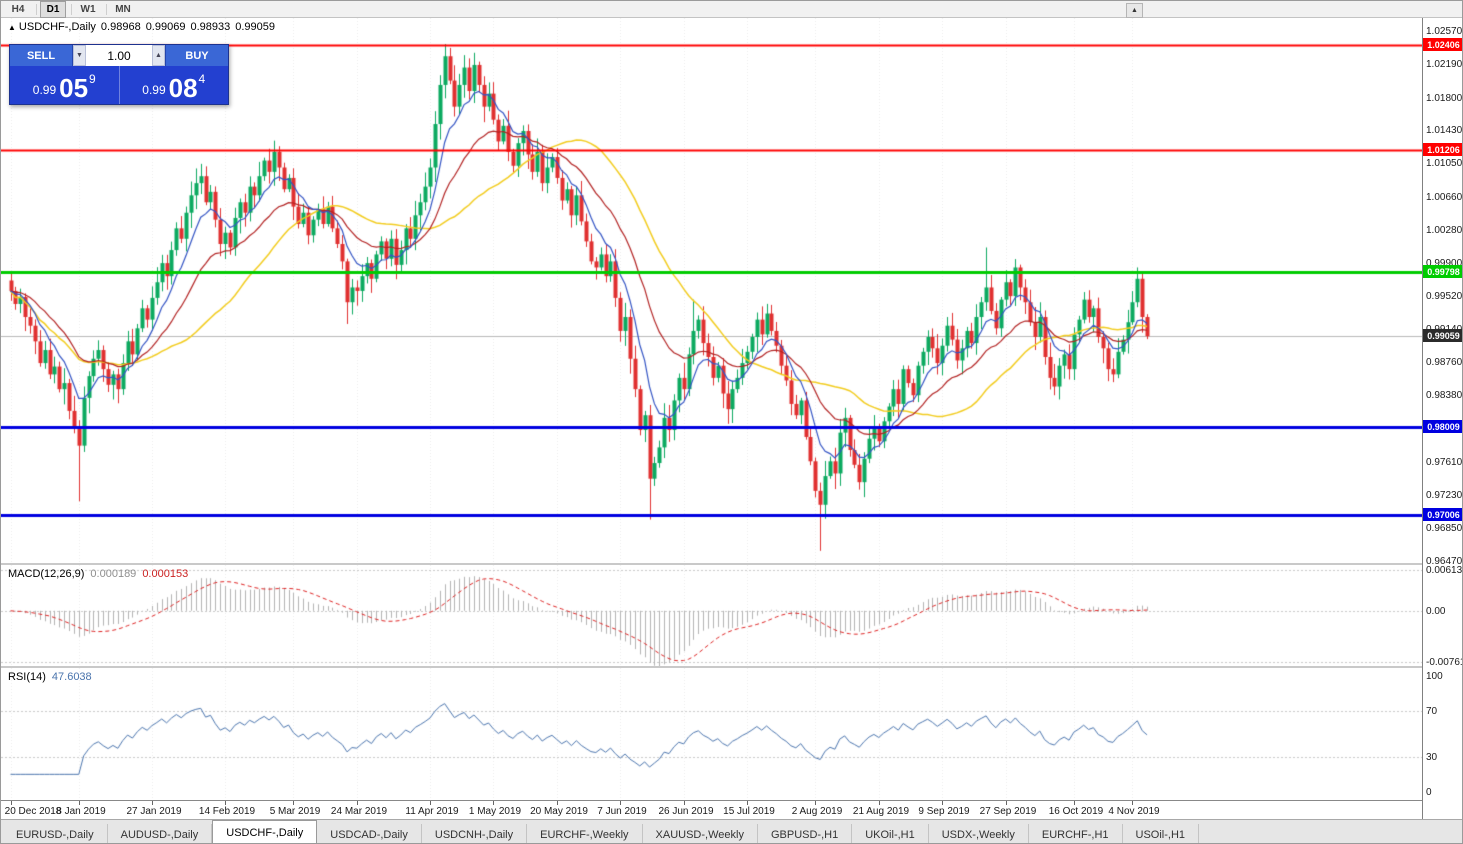  I want to click on price-tick-label: 1.01050, so click(1444, 163).